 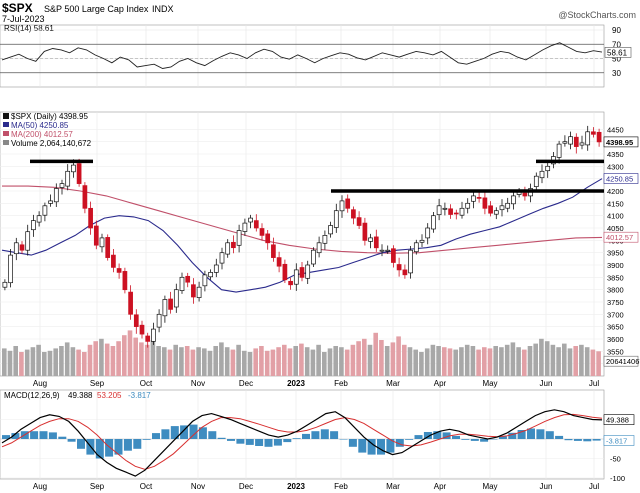 I want to click on price-tick-label: 4150, so click(x=615, y=203).